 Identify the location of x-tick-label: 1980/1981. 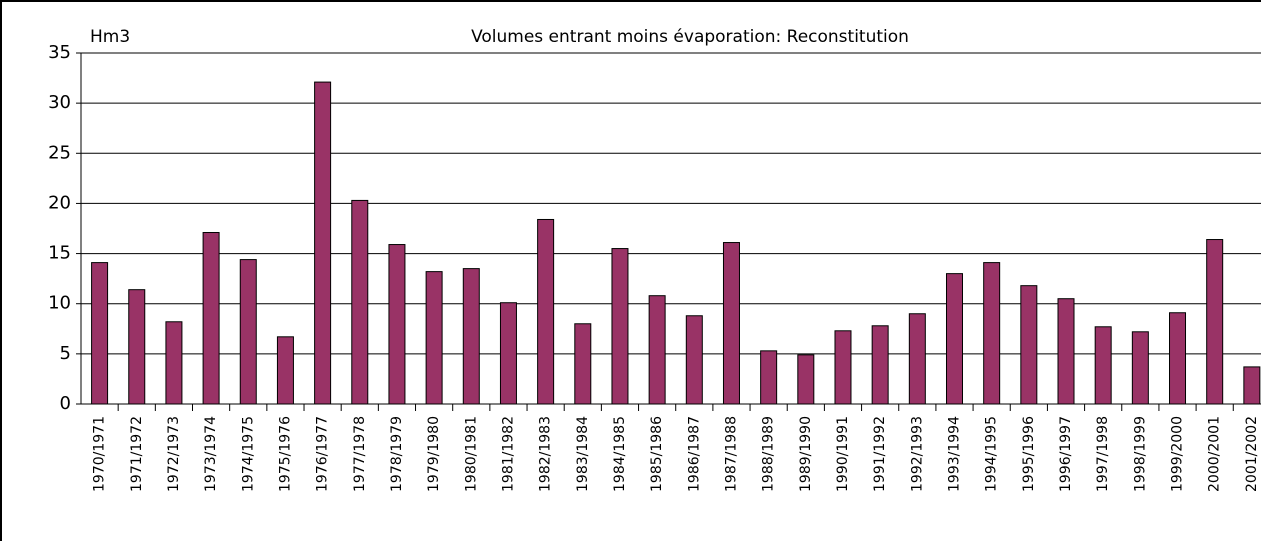
(471, 454).